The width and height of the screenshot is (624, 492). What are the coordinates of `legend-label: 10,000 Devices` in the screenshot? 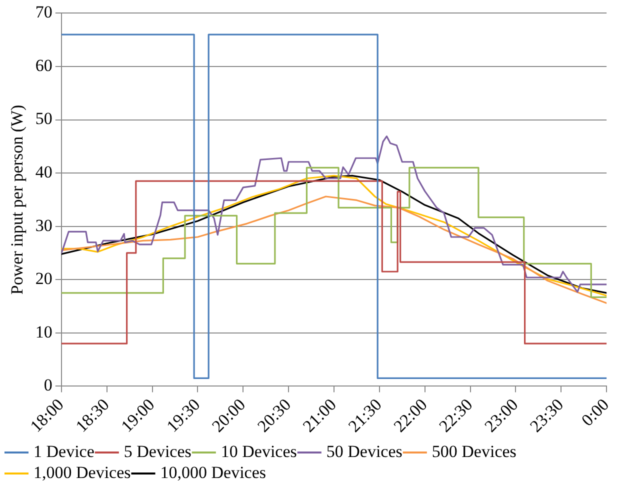 It's located at (213, 472).